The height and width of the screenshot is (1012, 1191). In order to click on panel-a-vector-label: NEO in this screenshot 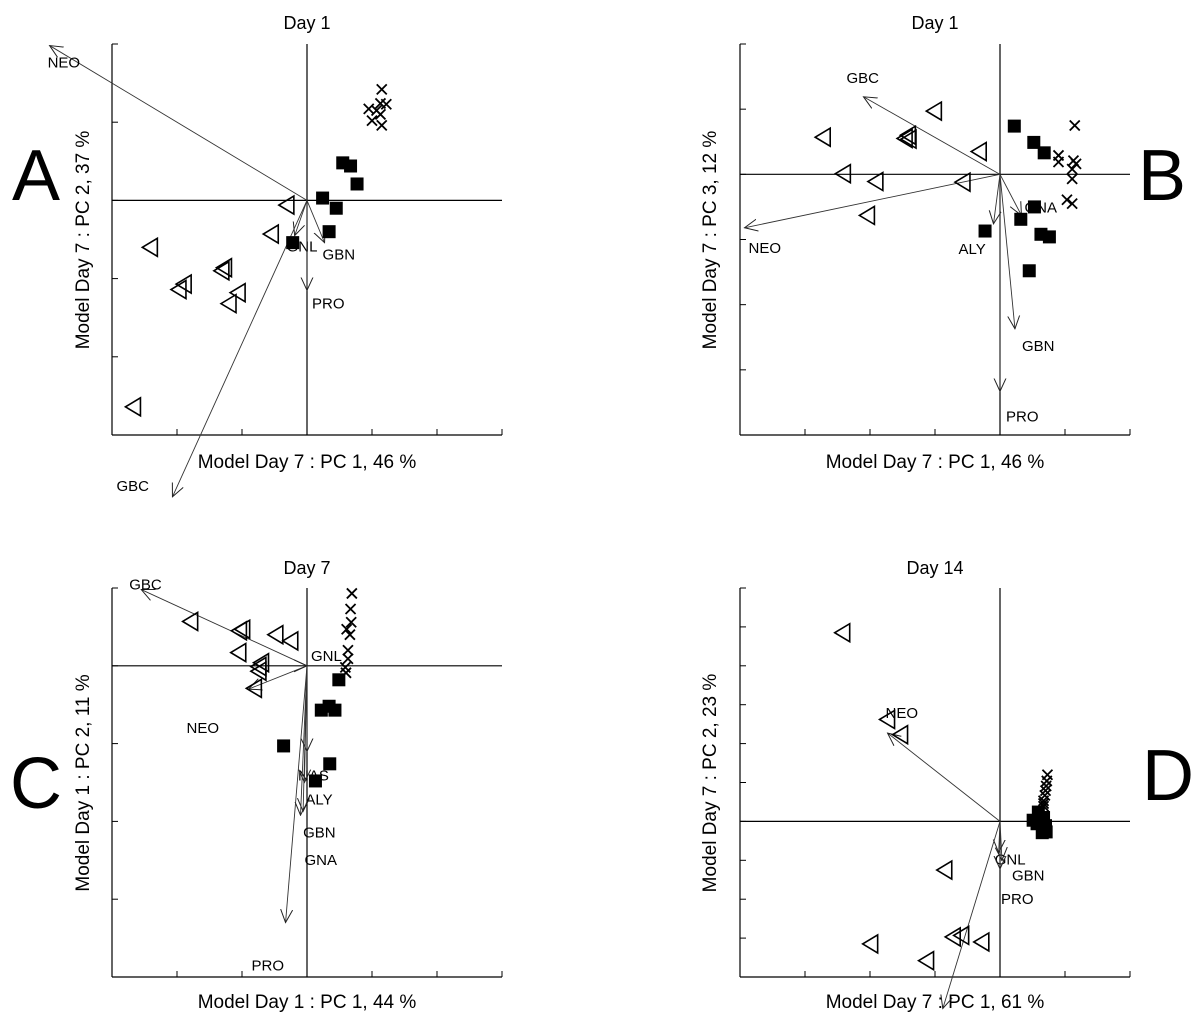, I will do `click(64, 63)`.